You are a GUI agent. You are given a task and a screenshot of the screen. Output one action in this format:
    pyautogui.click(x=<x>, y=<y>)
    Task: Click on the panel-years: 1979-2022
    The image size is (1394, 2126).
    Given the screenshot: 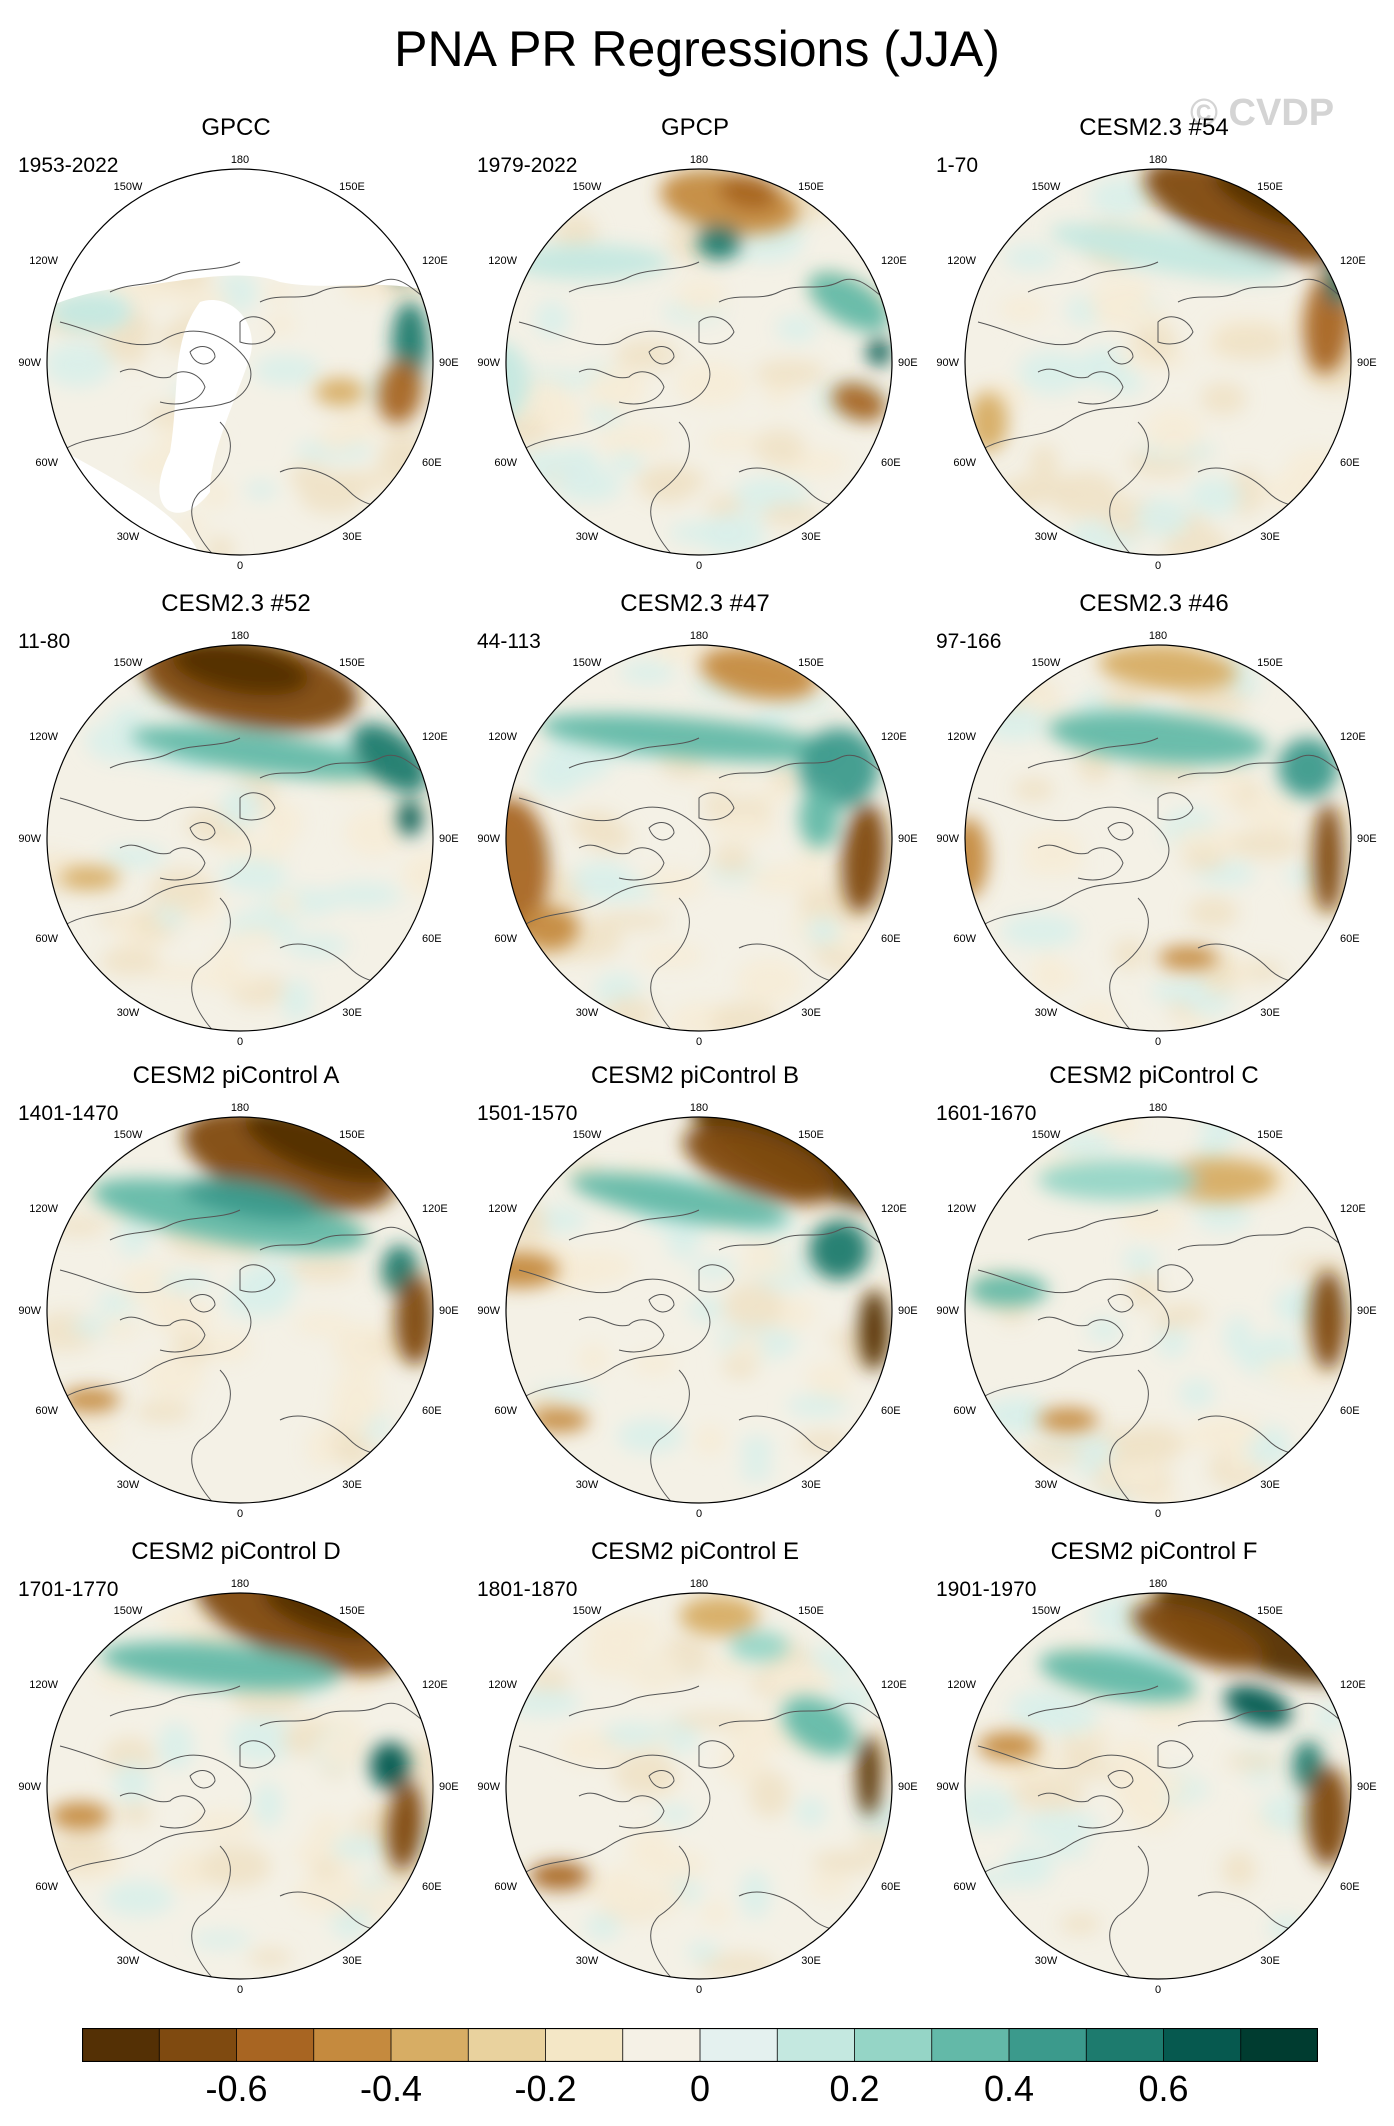 What is the action you would take?
    pyautogui.click(x=527, y=165)
    